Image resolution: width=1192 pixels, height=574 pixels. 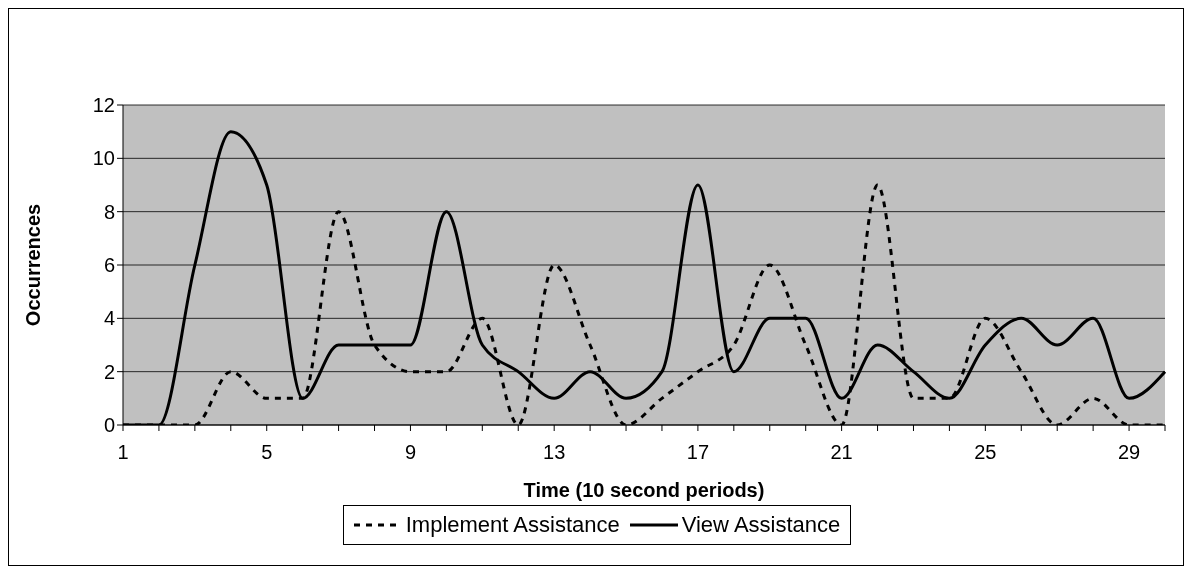 What do you see at coordinates (644, 490) in the screenshot?
I see `x-axis-title: Time (10 second periods)` at bounding box center [644, 490].